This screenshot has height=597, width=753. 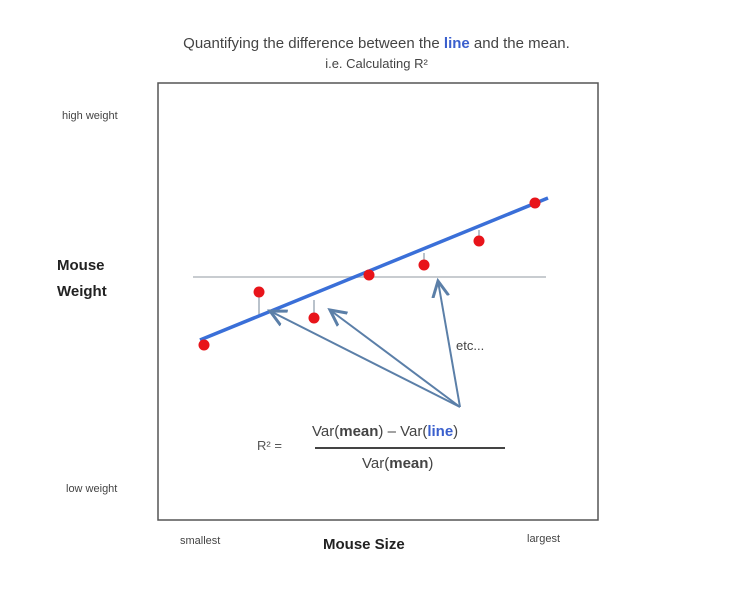 What do you see at coordinates (403, 431) in the screenshot?
I see `num-text-mid: ) – Var(` at bounding box center [403, 431].